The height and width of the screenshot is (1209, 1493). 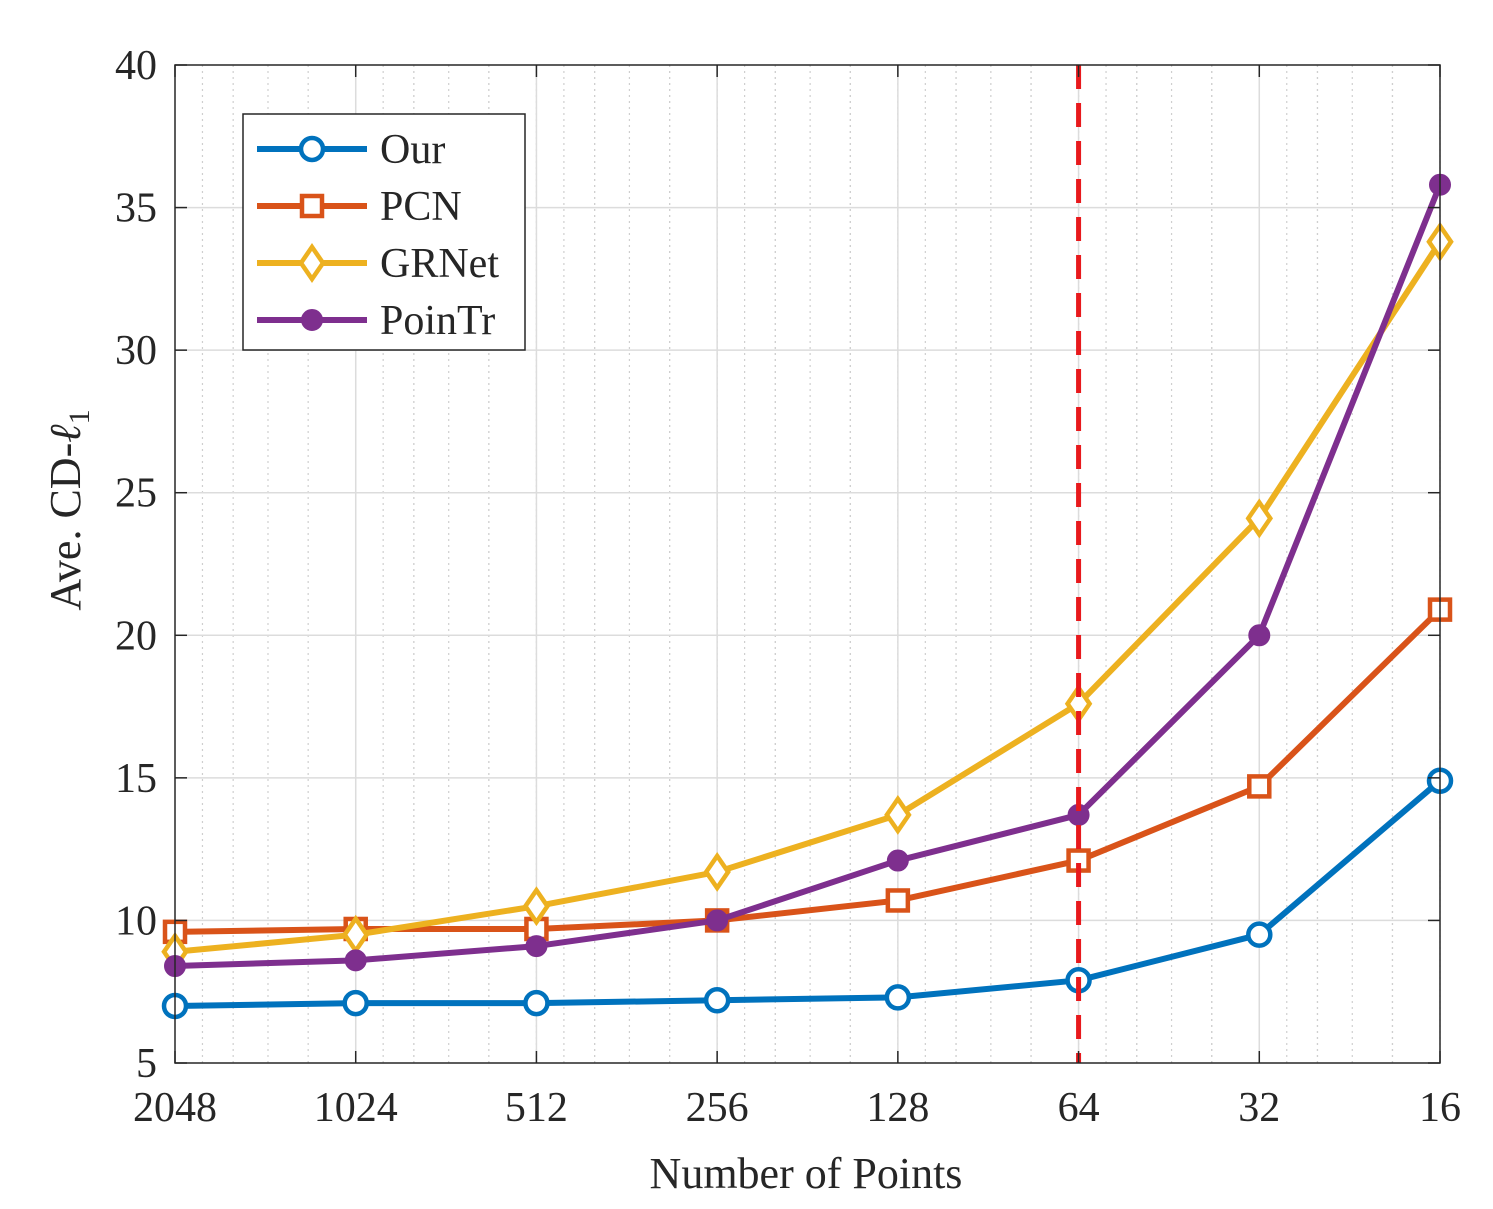 What do you see at coordinates (136, 565) in the screenshot?
I see `y-tick-labels: 5 10 15 20 25 30 35 40` at bounding box center [136, 565].